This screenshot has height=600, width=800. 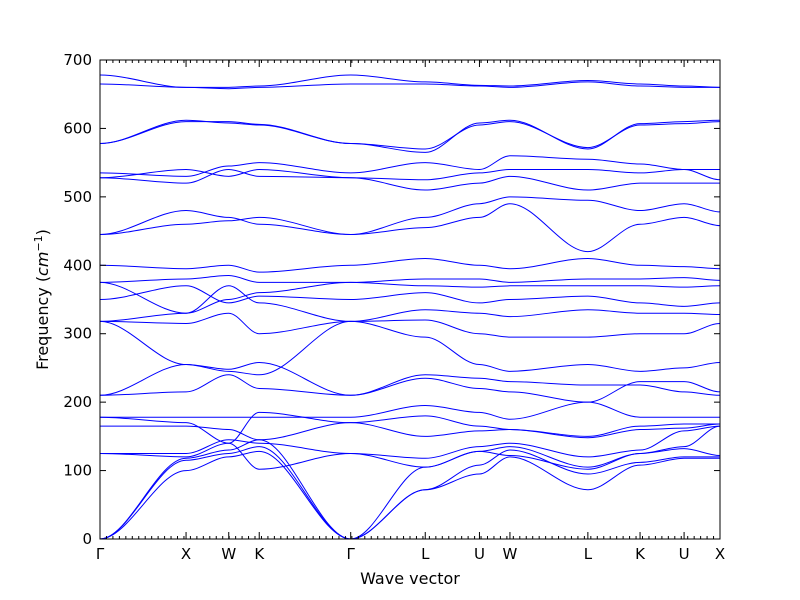 What do you see at coordinates (42, 323) in the screenshot?
I see `y-axis-label-text: Frequency (` at bounding box center [42, 323].